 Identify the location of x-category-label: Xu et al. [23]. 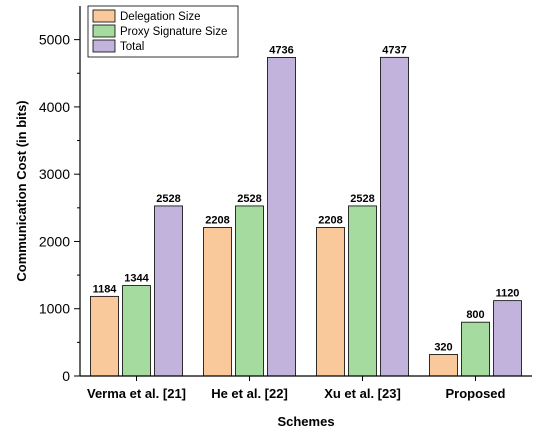
(362, 393).